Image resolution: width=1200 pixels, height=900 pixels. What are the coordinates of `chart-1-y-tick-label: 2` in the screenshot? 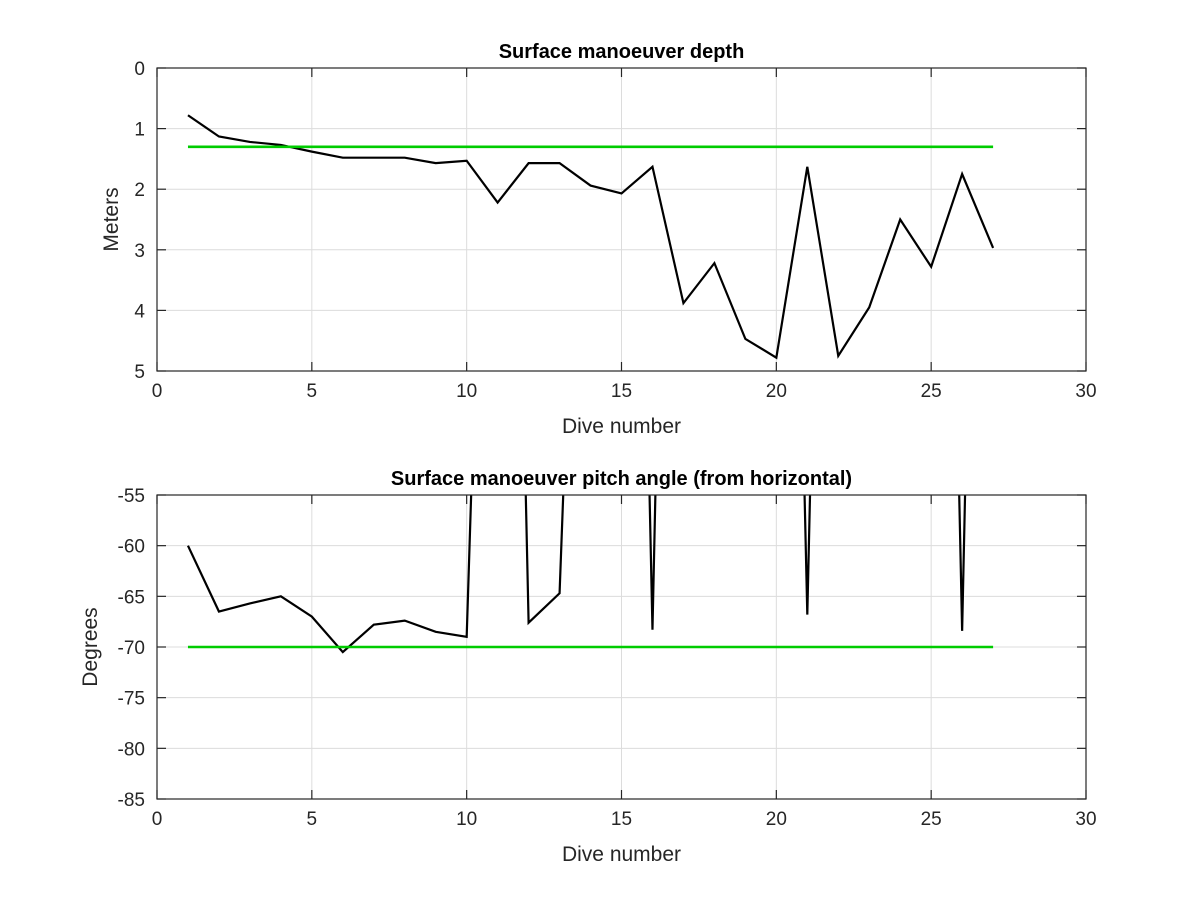 It's located at (139, 190).